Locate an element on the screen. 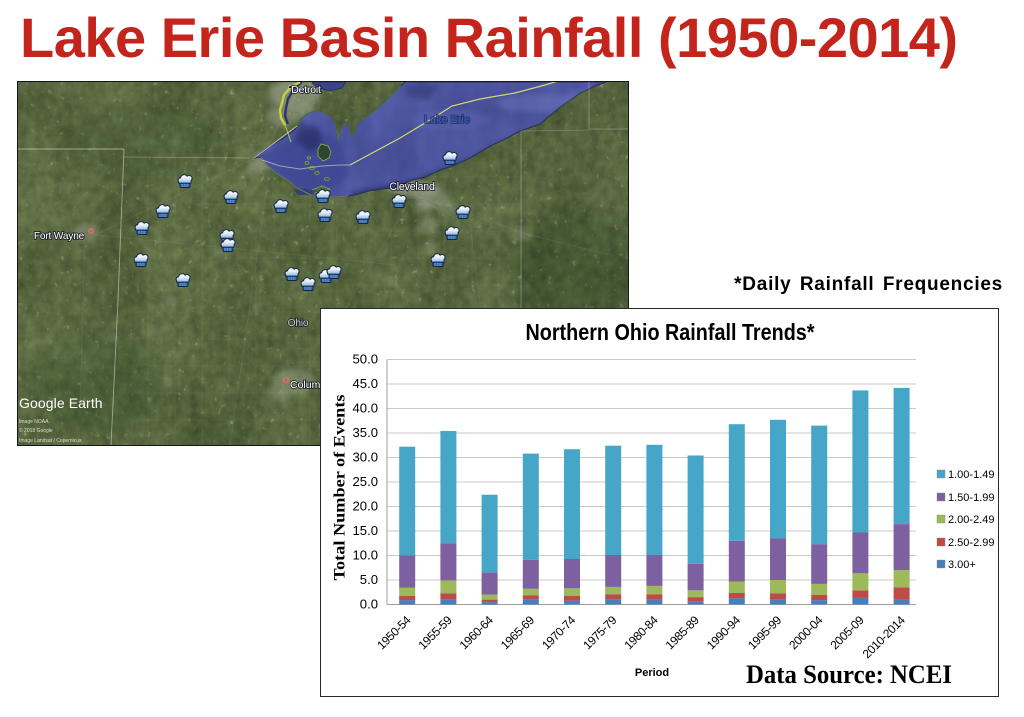 The width and height of the screenshot is (1024, 717). svg-text: 15.0 is located at coordinates (365, 530).